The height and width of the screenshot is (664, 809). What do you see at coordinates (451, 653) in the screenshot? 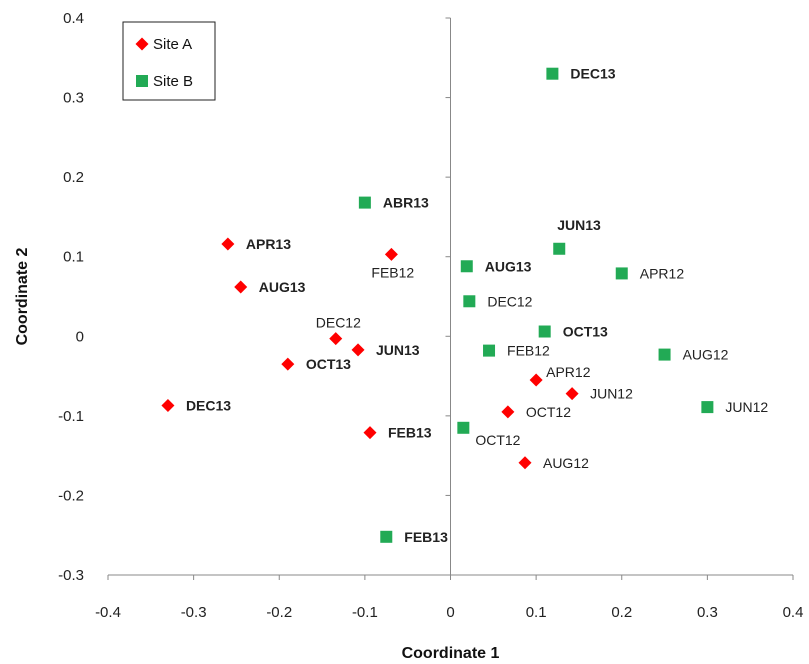
I see `x-axis-title: Coordinate 1` at bounding box center [451, 653].